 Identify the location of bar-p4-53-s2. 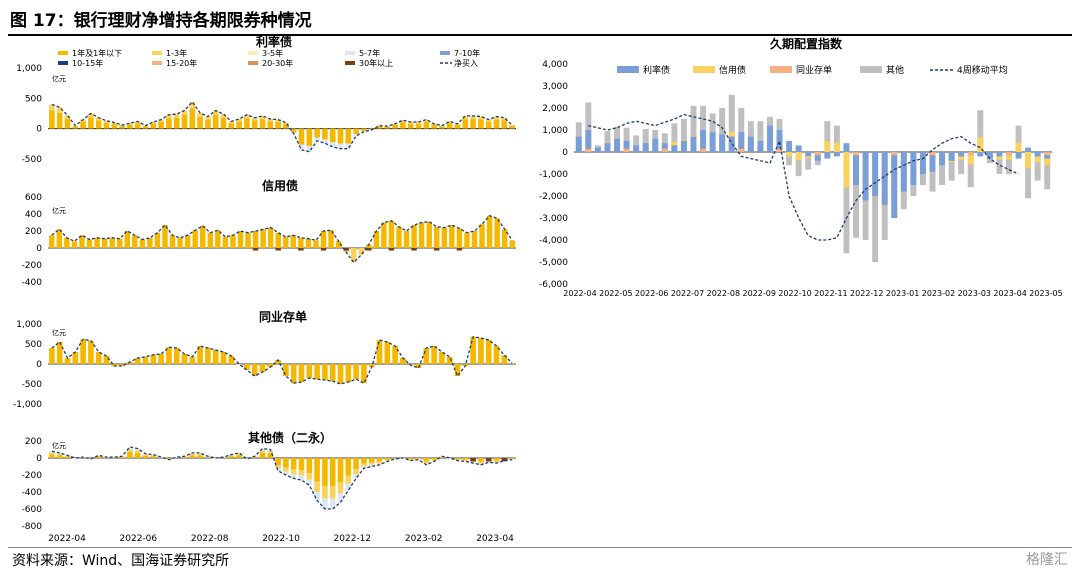
(465, 461).